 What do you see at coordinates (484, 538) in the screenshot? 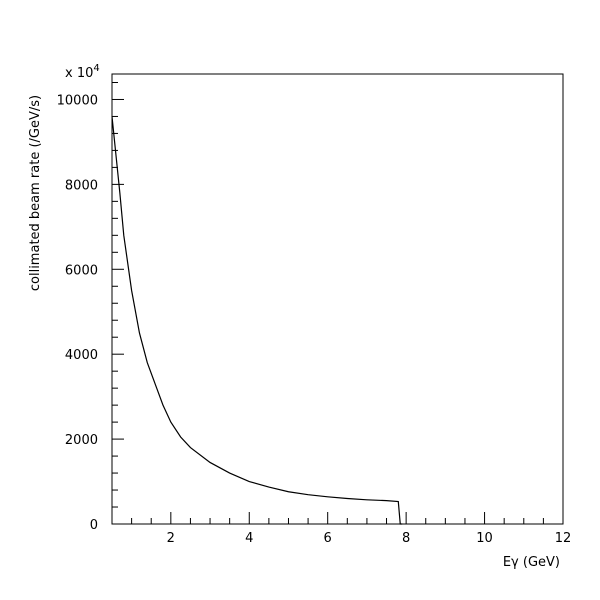
I see `x-tick-label: 10` at bounding box center [484, 538].